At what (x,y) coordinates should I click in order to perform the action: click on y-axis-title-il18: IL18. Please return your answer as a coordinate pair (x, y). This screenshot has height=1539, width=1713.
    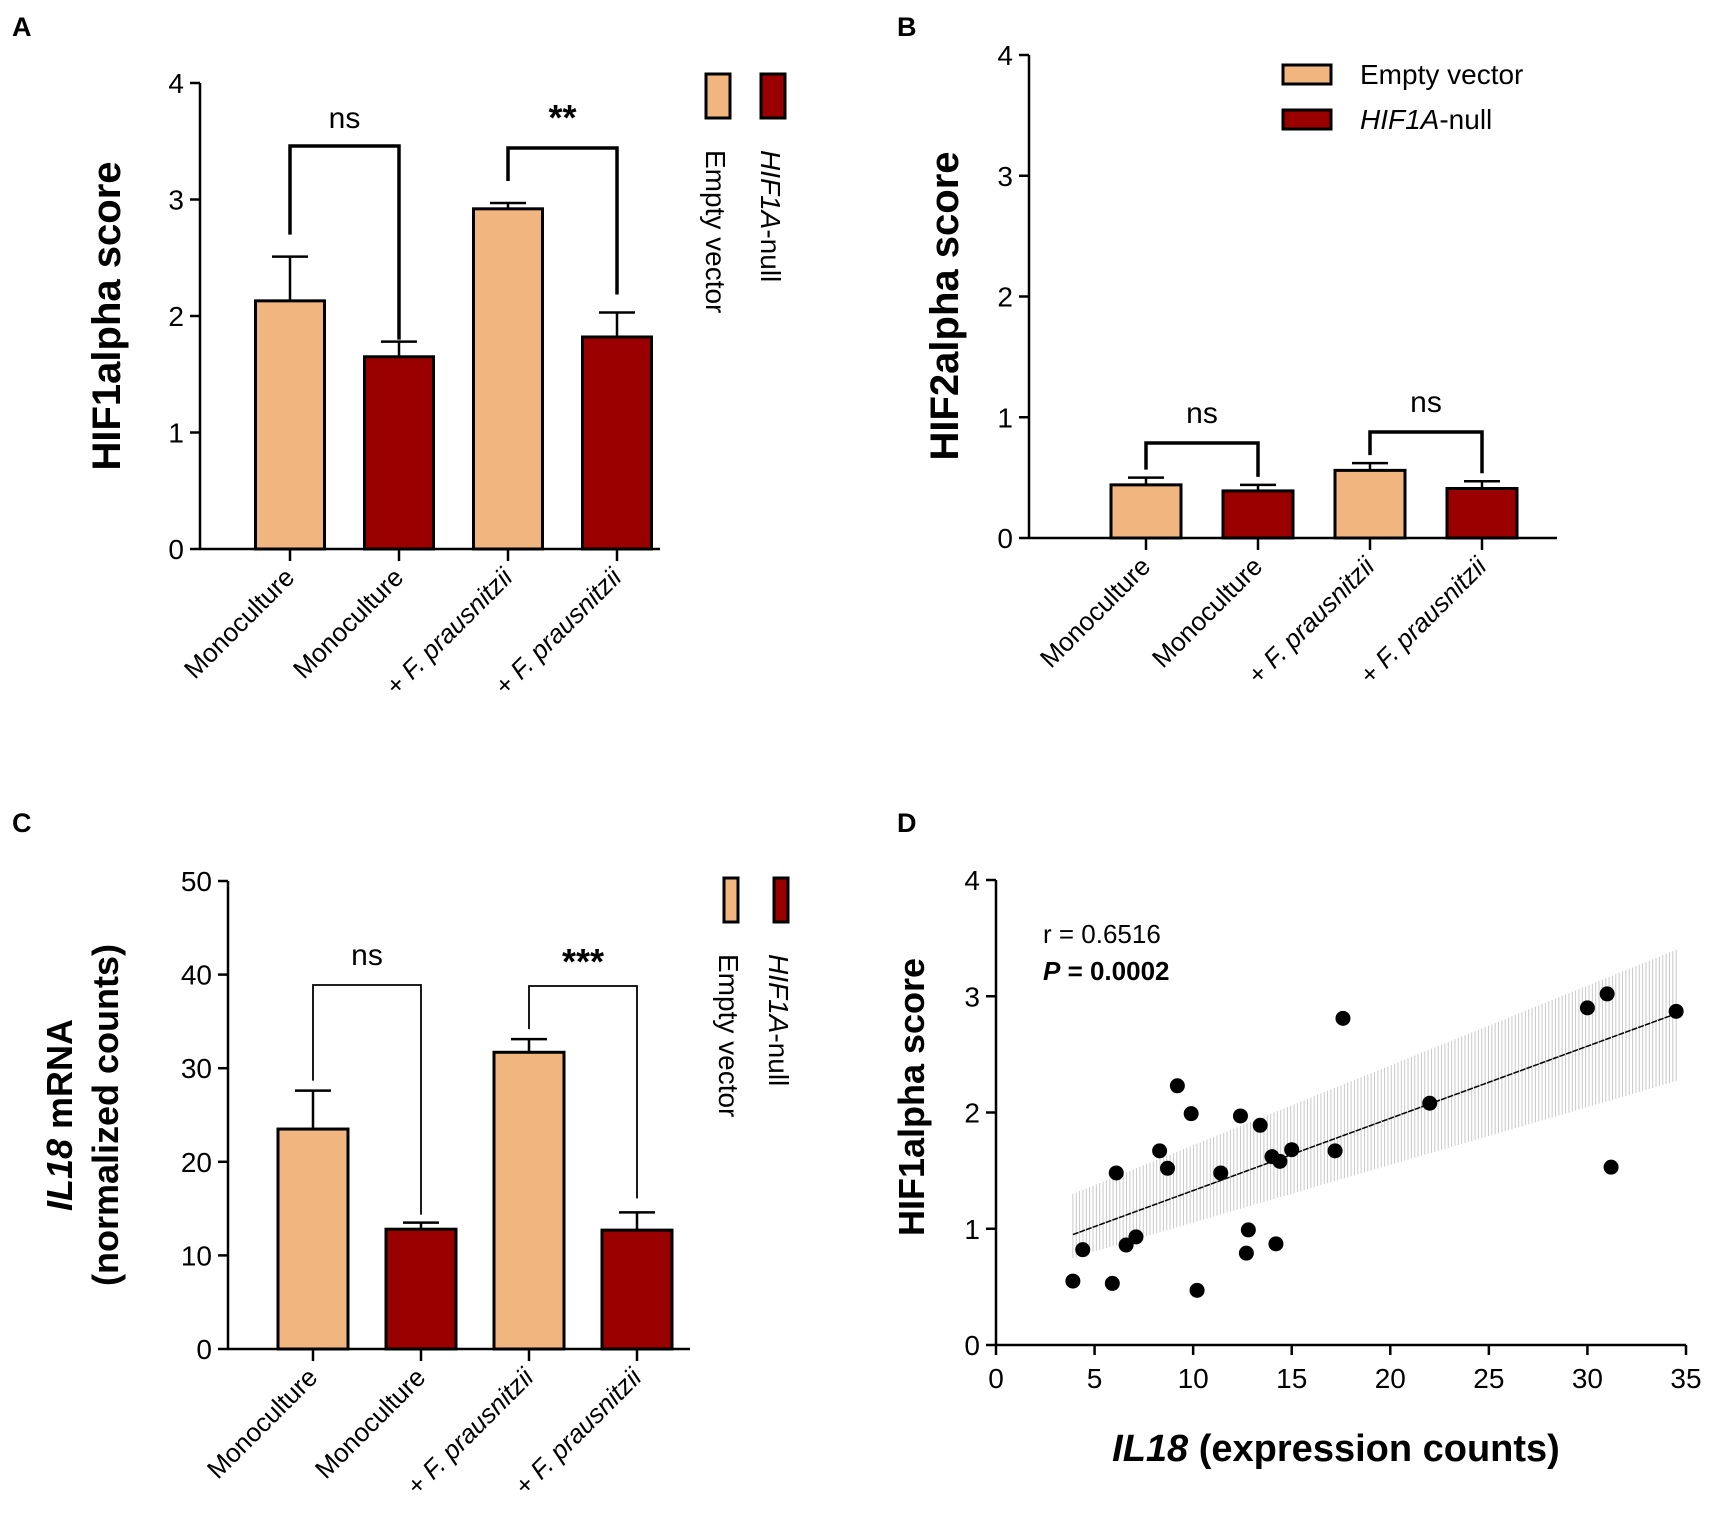
    Looking at the image, I should click on (59, 1175).